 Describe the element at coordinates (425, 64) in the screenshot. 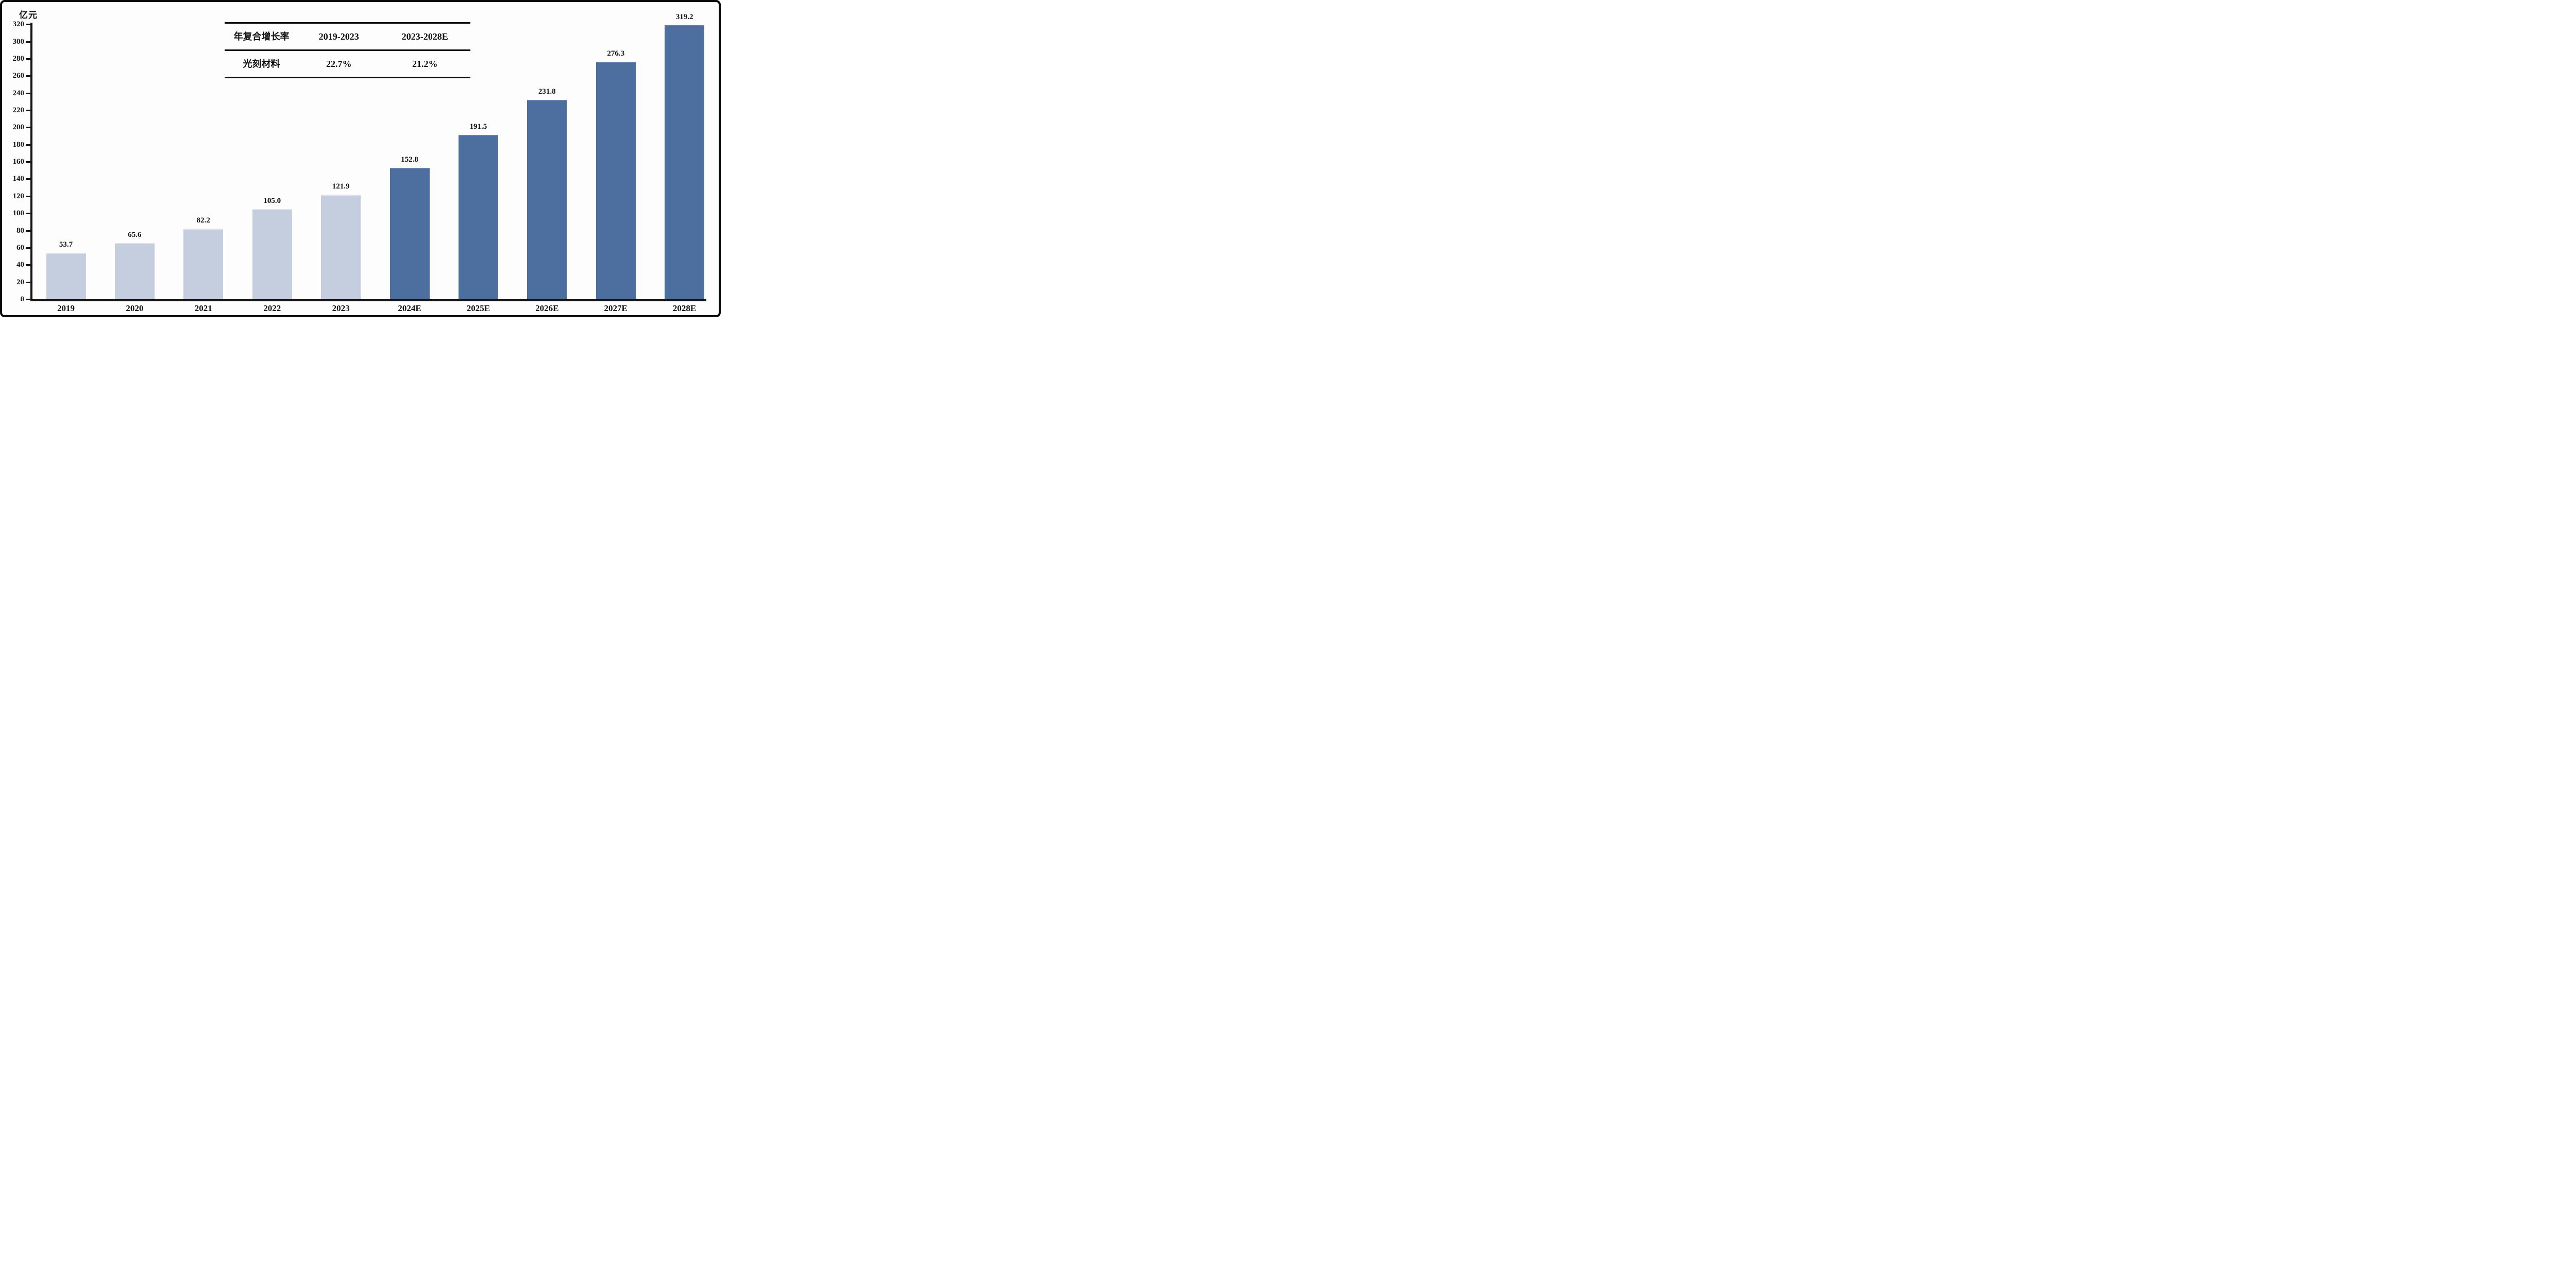

I see `cagr-value-2023-2028e: 21.2%` at that location.